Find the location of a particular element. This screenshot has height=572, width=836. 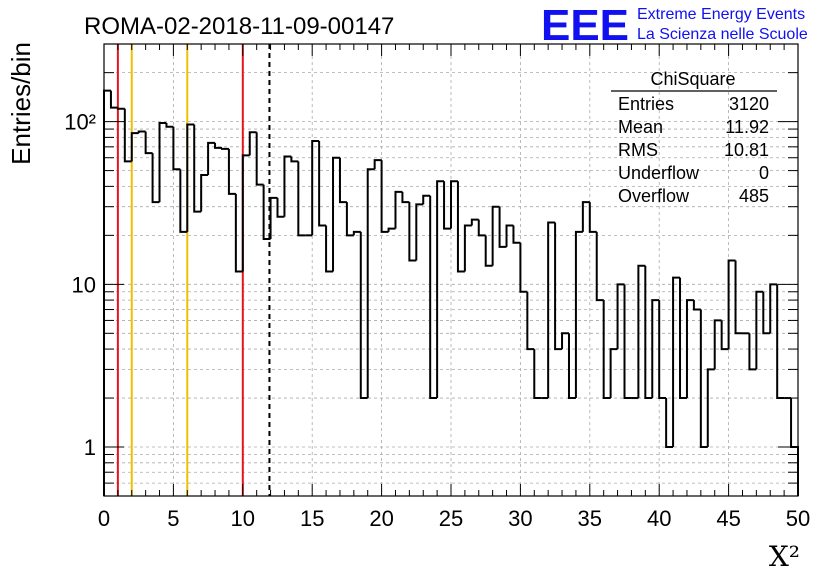

stats-label: Overflow is located at coordinates (654, 196).